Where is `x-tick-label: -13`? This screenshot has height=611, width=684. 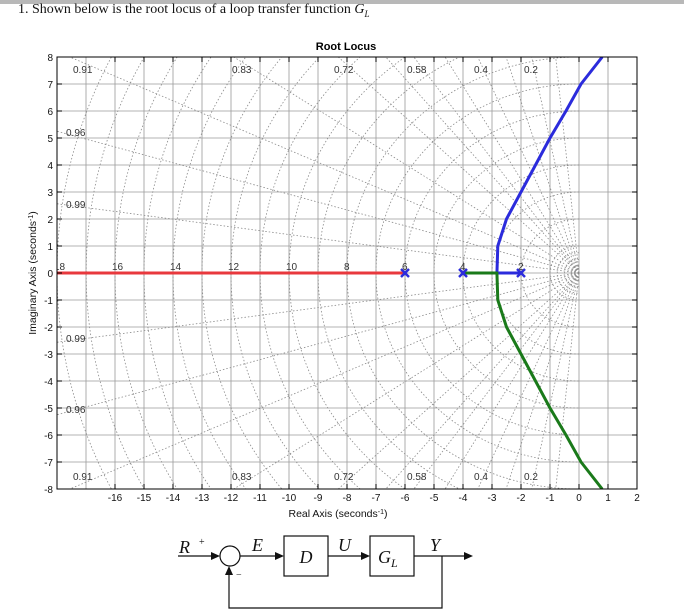
x-tick-label: -13 is located at coordinates (202, 498).